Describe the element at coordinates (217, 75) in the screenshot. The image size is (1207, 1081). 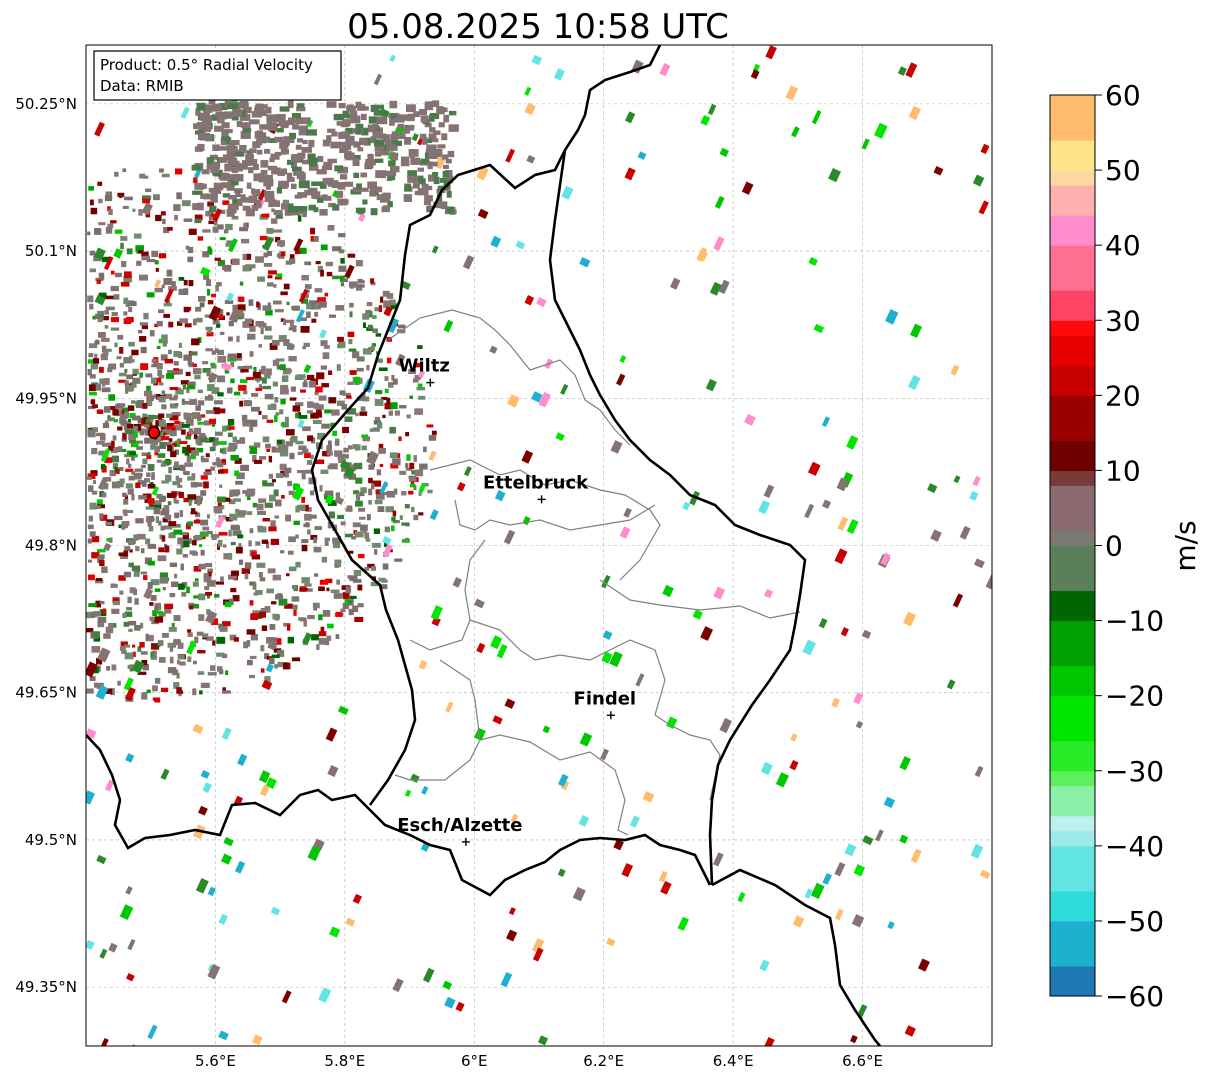
I see `info-box: Product: 0.5° Radial Velocity Data: RMIB` at that location.